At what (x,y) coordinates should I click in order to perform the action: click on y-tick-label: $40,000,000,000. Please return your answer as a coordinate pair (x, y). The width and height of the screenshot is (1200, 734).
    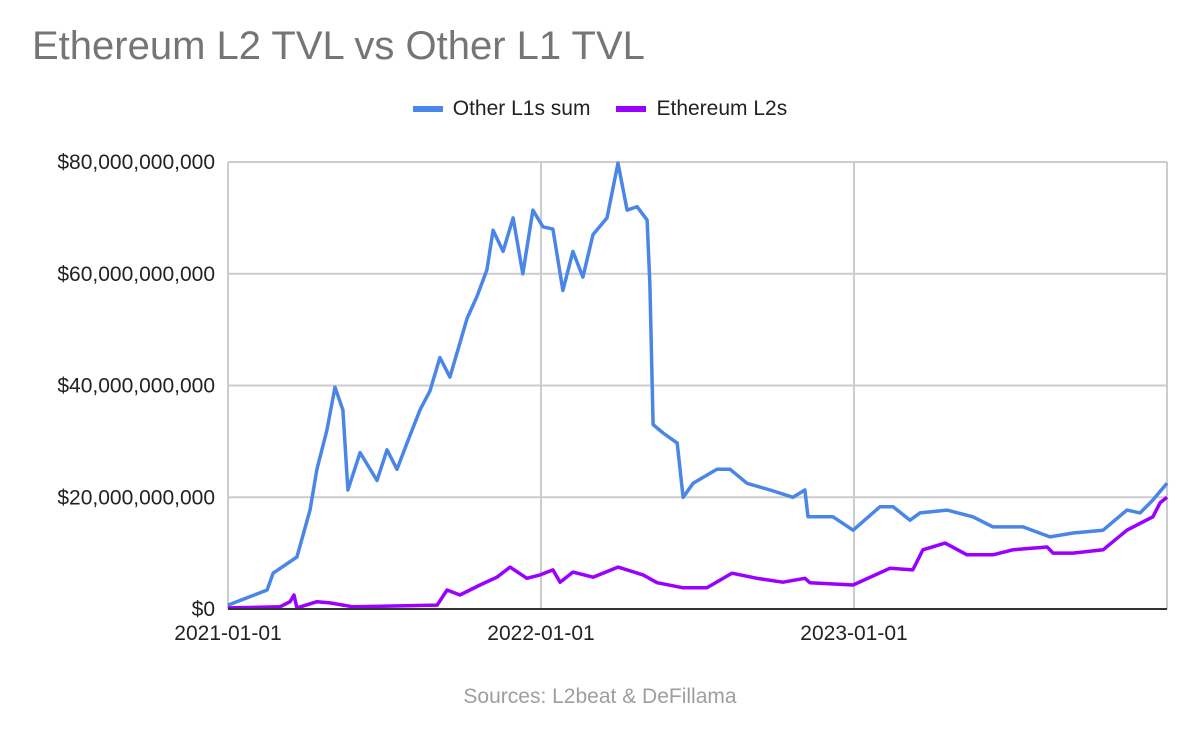
    Looking at the image, I should click on (136, 386).